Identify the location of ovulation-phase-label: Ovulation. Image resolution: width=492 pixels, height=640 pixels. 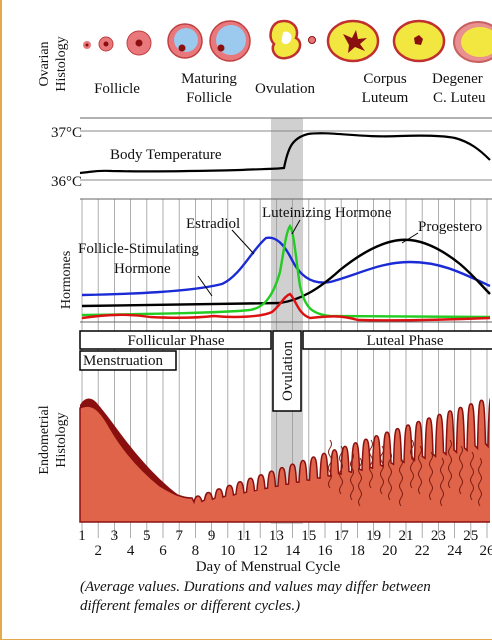
(288, 371).